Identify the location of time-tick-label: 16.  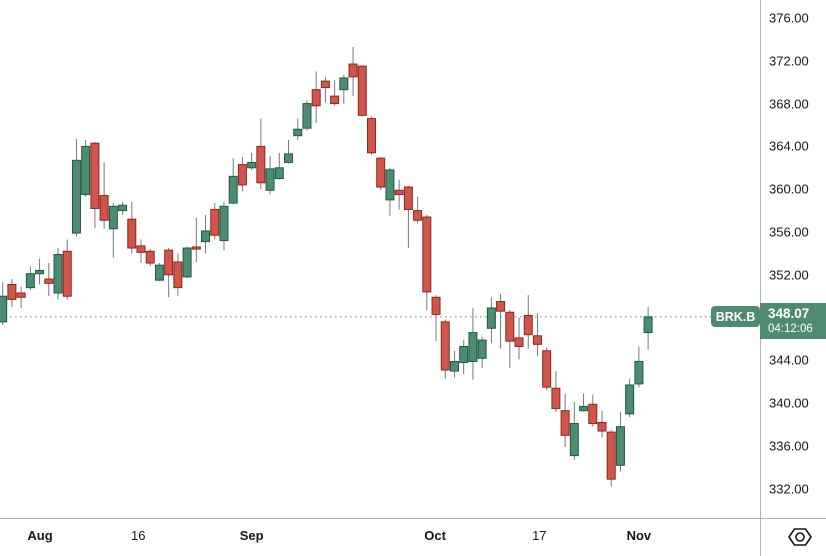
(138, 535).